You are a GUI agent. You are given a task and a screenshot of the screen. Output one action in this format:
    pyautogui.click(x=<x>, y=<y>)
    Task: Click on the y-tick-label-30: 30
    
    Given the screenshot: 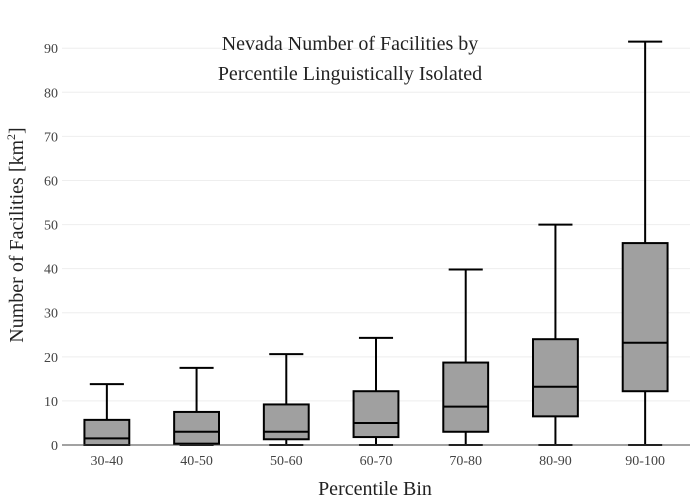 What is the action you would take?
    pyautogui.click(x=51, y=314)
    